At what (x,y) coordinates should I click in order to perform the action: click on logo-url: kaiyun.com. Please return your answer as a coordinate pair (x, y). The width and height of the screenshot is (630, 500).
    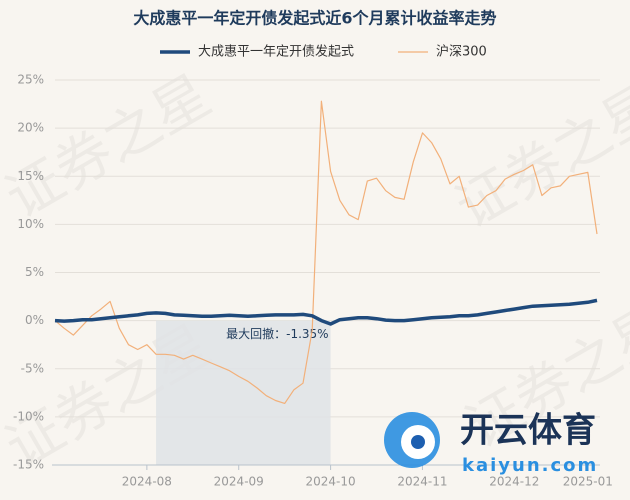
    Looking at the image, I should click on (530, 465).